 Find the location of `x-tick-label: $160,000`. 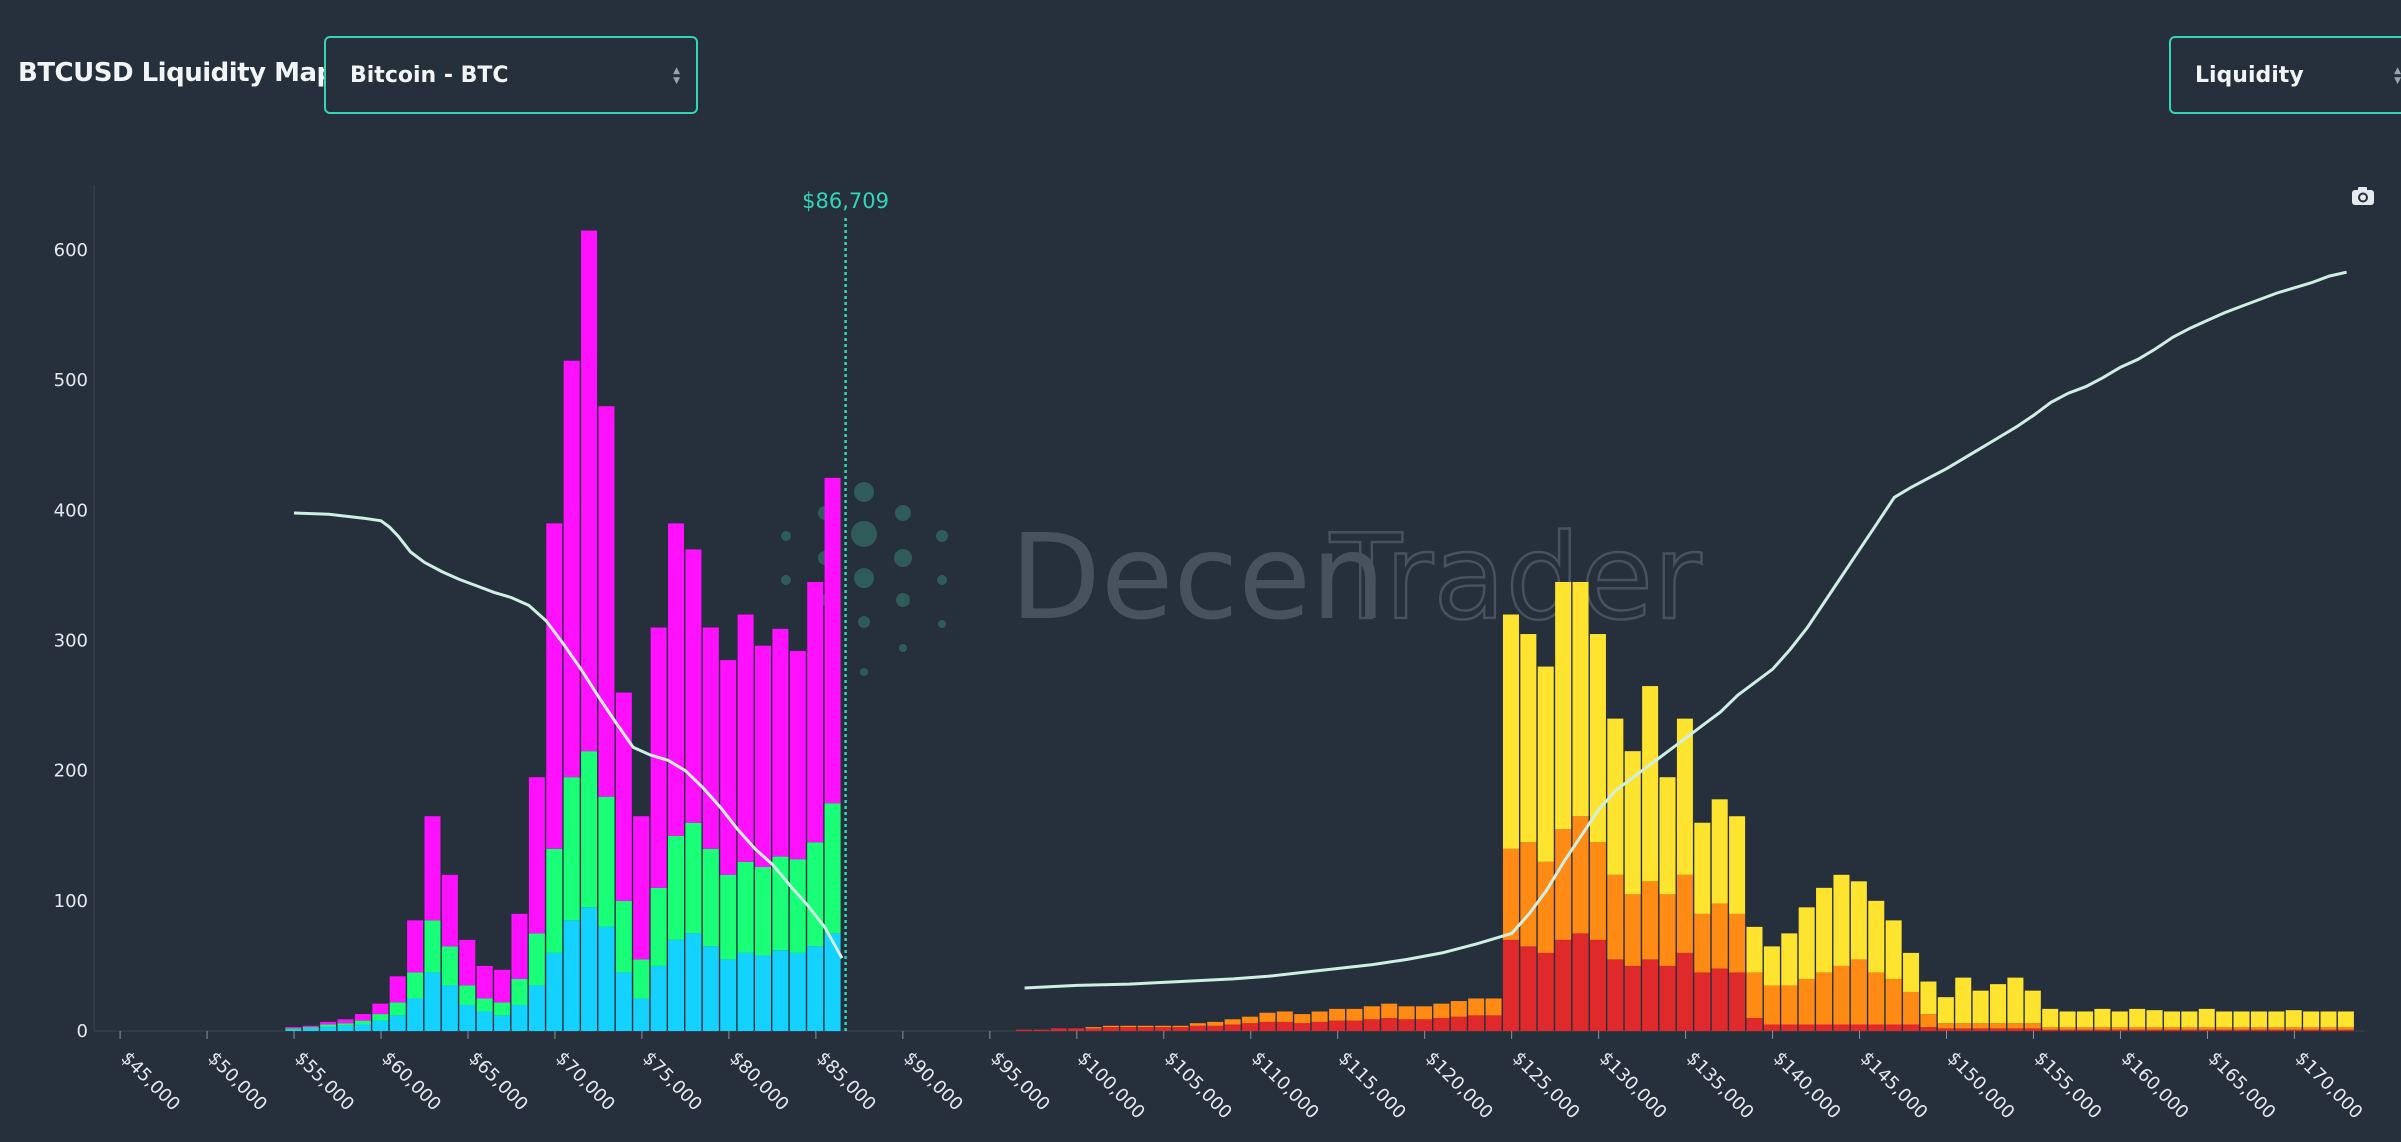

x-tick-label: $160,000 is located at coordinates (2155, 1086).